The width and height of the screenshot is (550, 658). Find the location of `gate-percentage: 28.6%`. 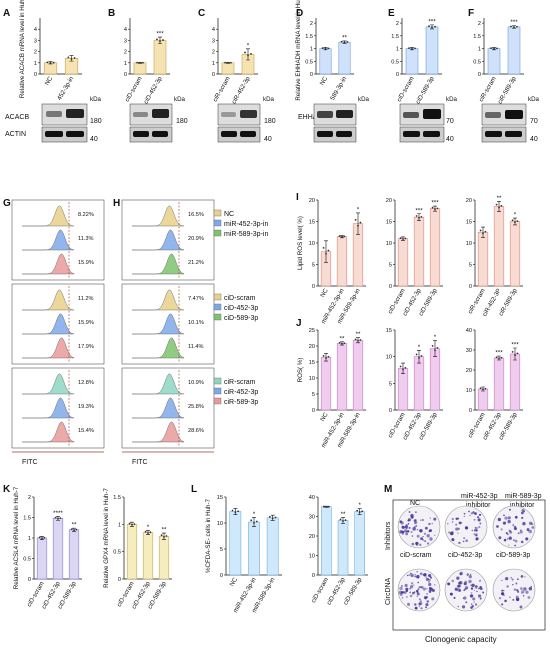

gate-percentage: 28.6% is located at coordinates (196, 431).